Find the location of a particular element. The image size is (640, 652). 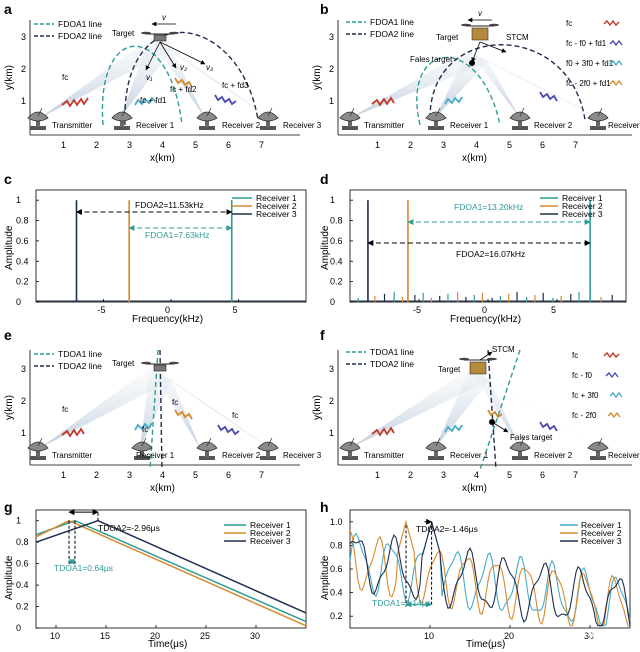

x-tick-label: 5 is located at coordinates (553, 310).